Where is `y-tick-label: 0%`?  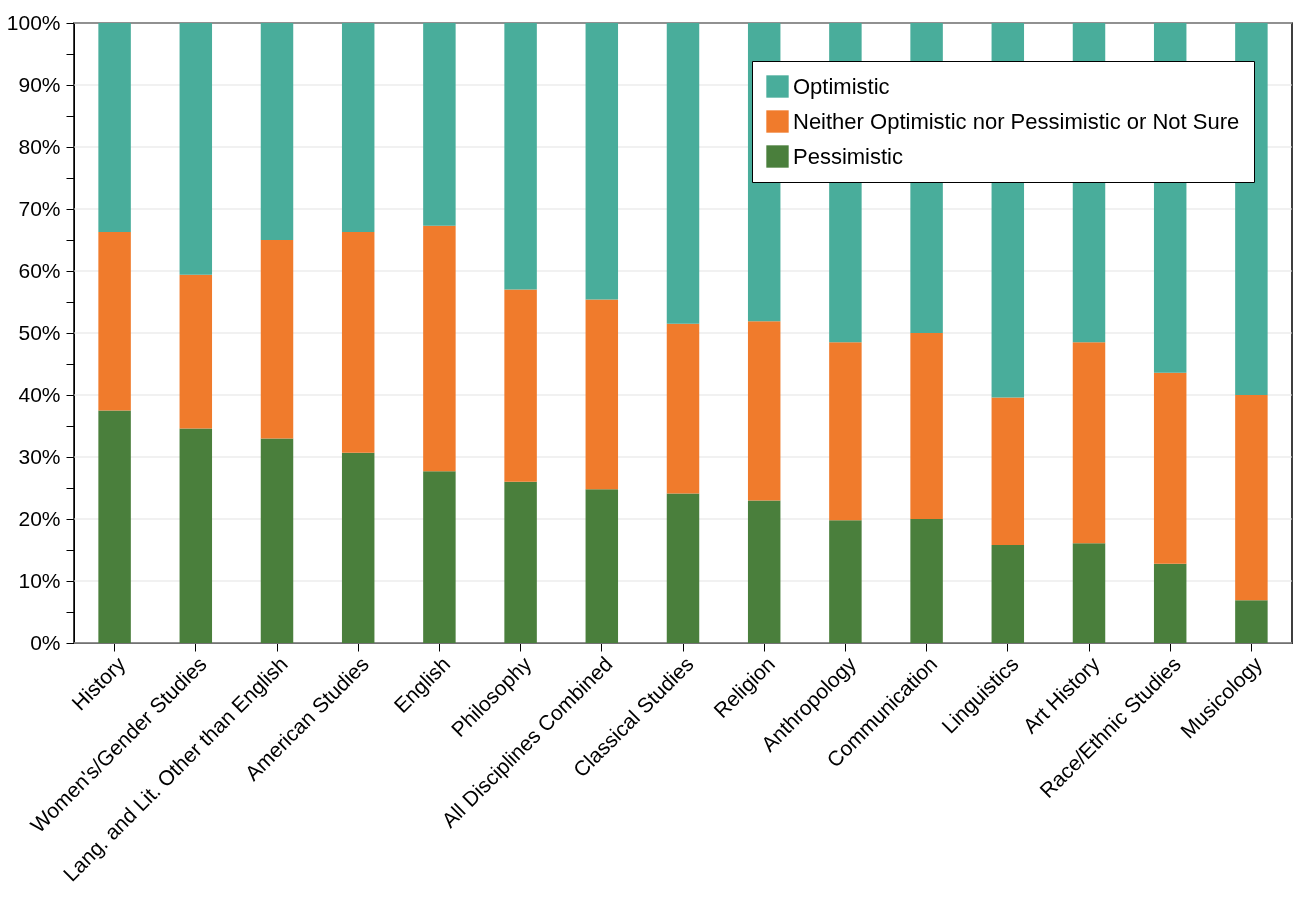
y-tick-label: 0% is located at coordinates (45, 642).